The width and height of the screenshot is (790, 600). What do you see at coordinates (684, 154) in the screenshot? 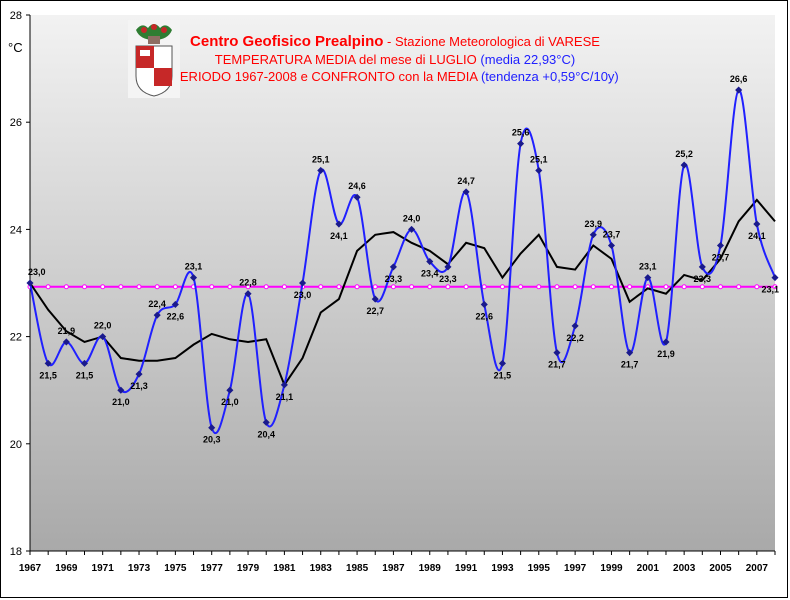
I see `data-label: 25,2` at bounding box center [684, 154].